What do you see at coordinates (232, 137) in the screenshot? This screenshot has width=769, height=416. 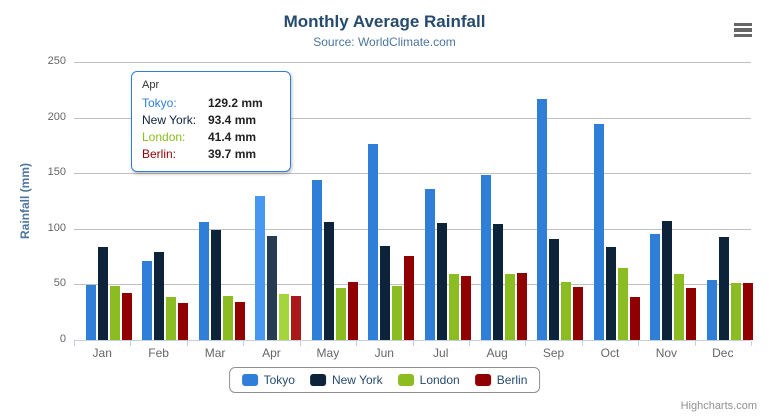 I see `tooltip-series-value: 41.4 mm` at bounding box center [232, 137].